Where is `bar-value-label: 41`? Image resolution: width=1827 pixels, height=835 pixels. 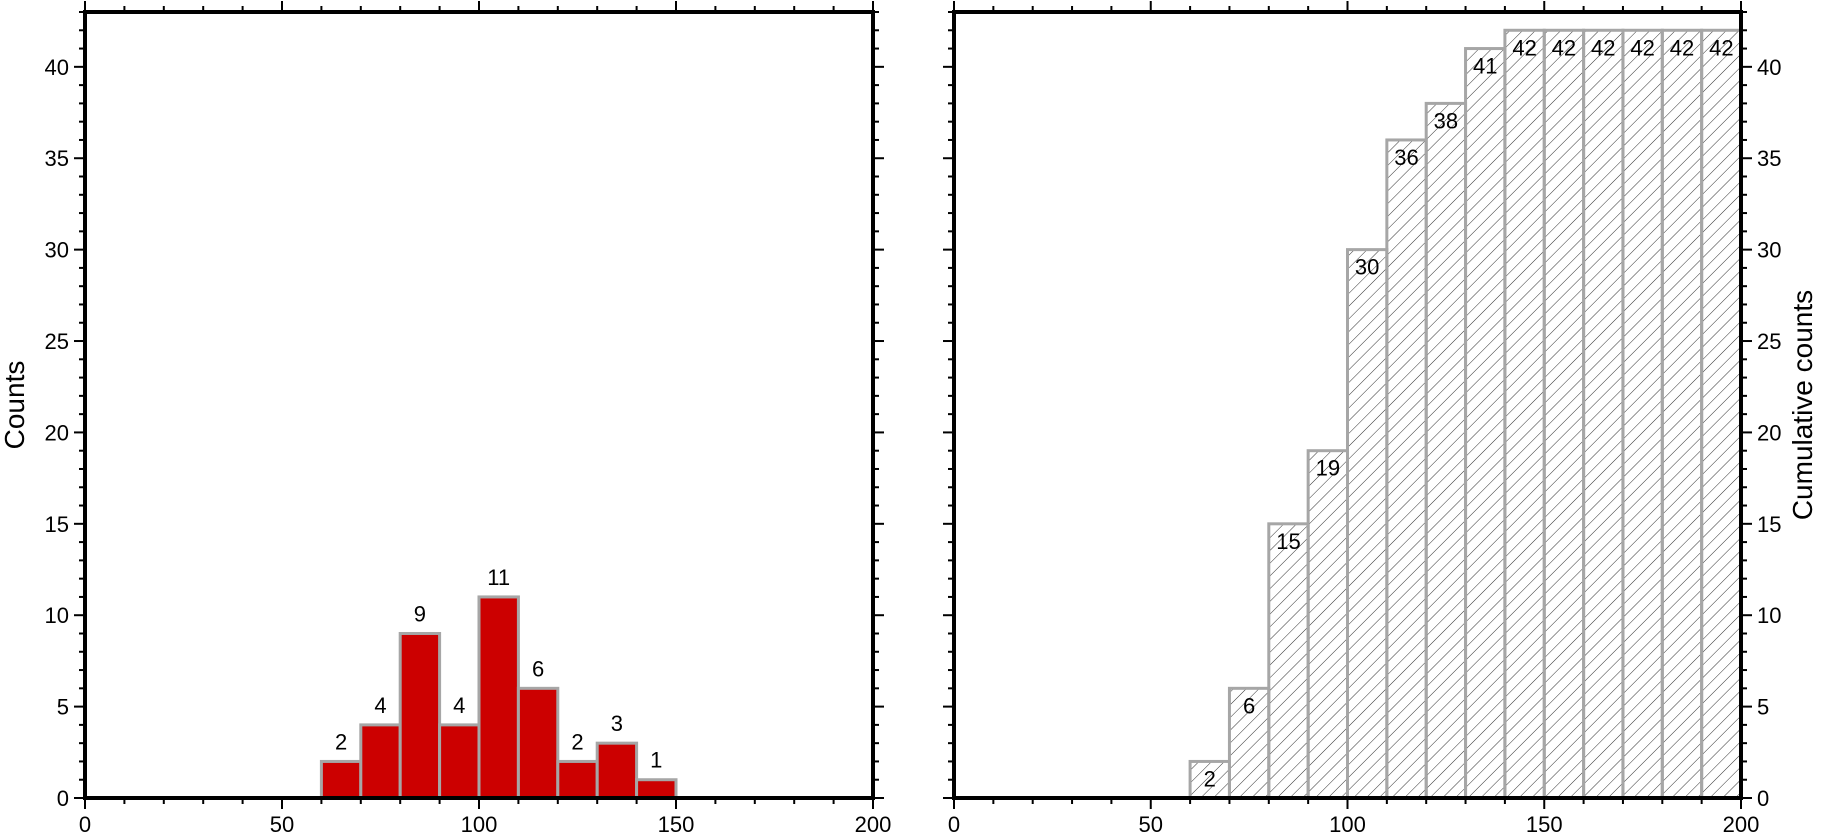
bar-value-label: 41 is located at coordinates (1485, 66).